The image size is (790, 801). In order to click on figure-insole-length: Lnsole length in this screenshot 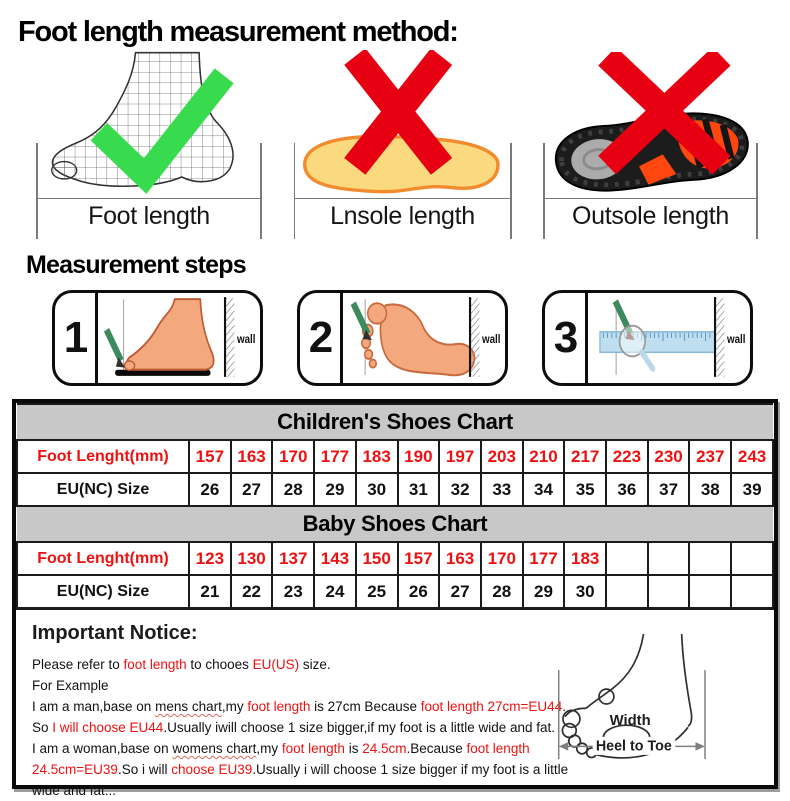, I will do `click(402, 143)`.